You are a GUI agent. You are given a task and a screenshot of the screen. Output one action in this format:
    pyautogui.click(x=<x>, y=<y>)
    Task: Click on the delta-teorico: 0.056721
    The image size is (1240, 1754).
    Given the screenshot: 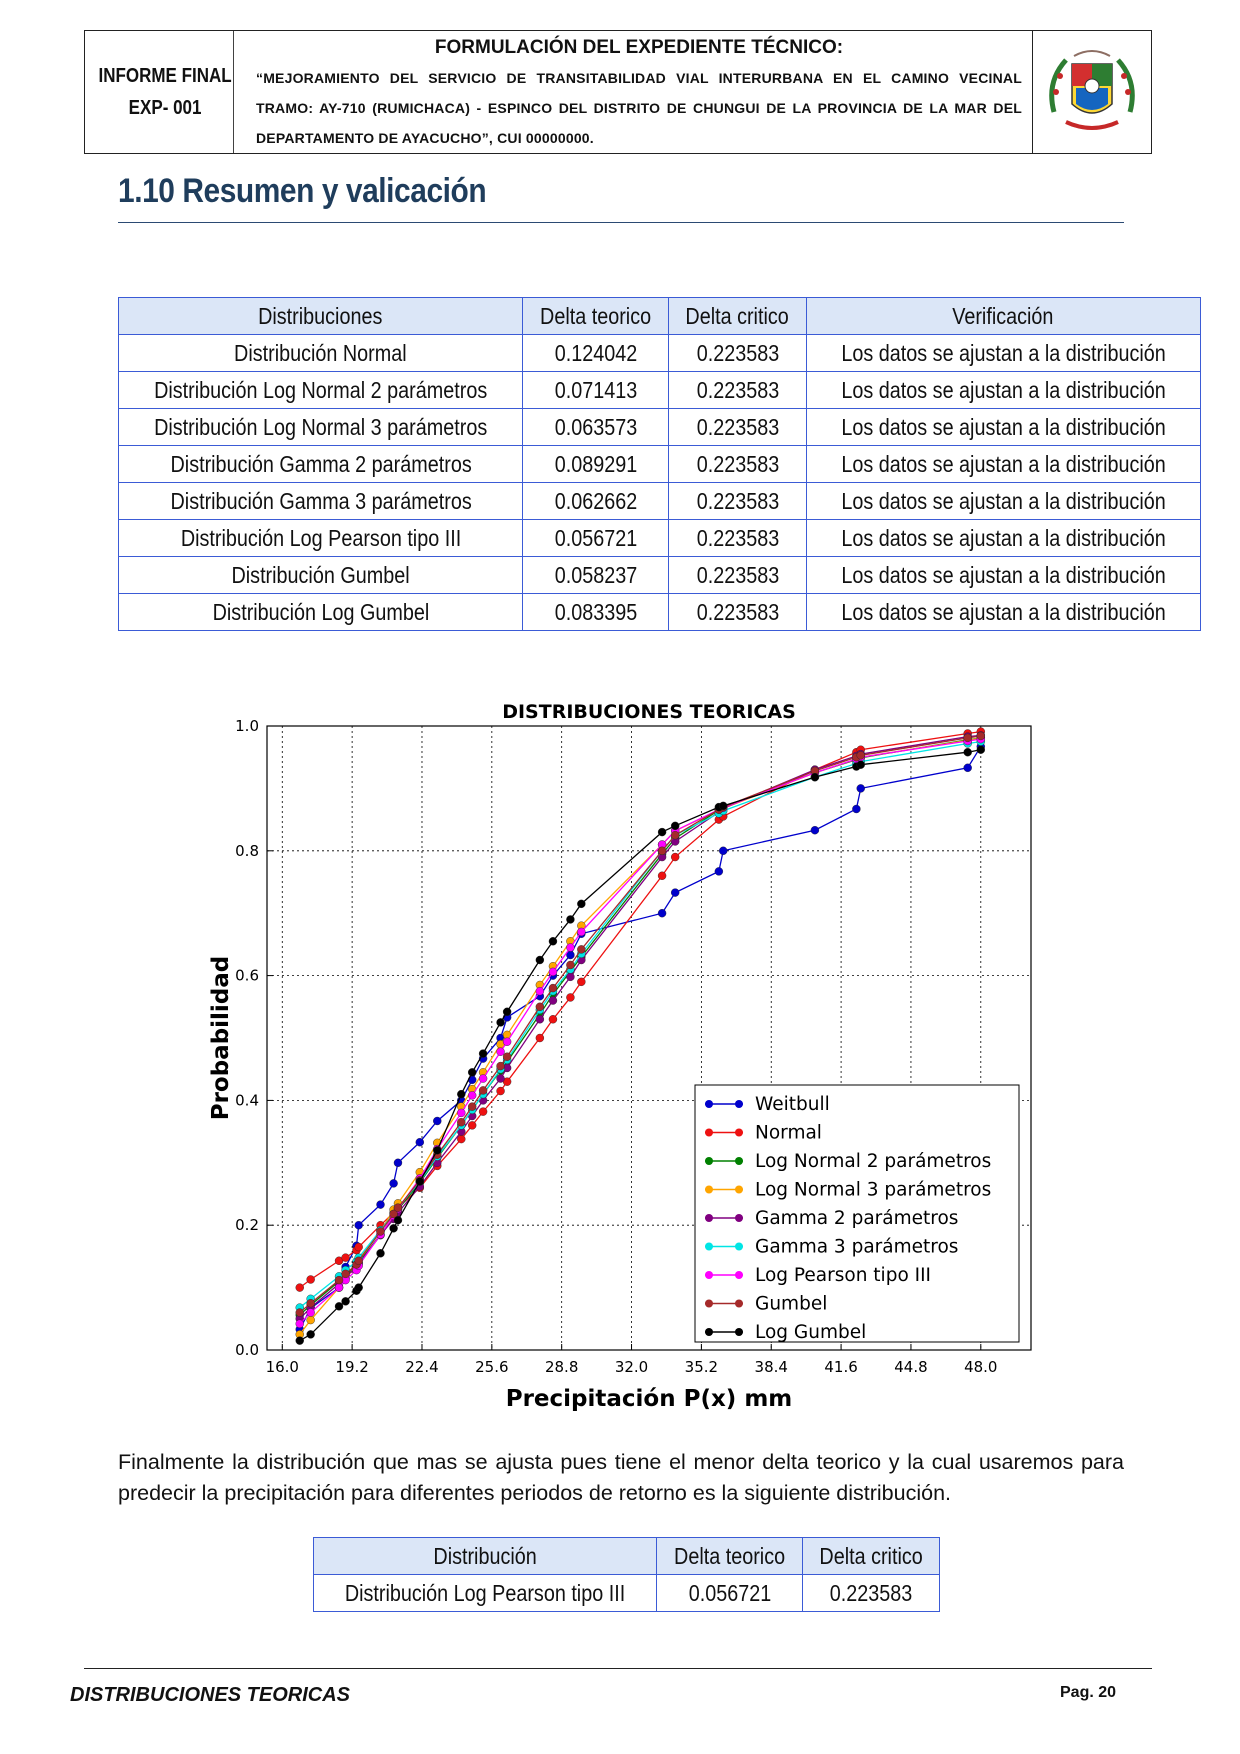 What is the action you would take?
    pyautogui.click(x=729, y=1592)
    